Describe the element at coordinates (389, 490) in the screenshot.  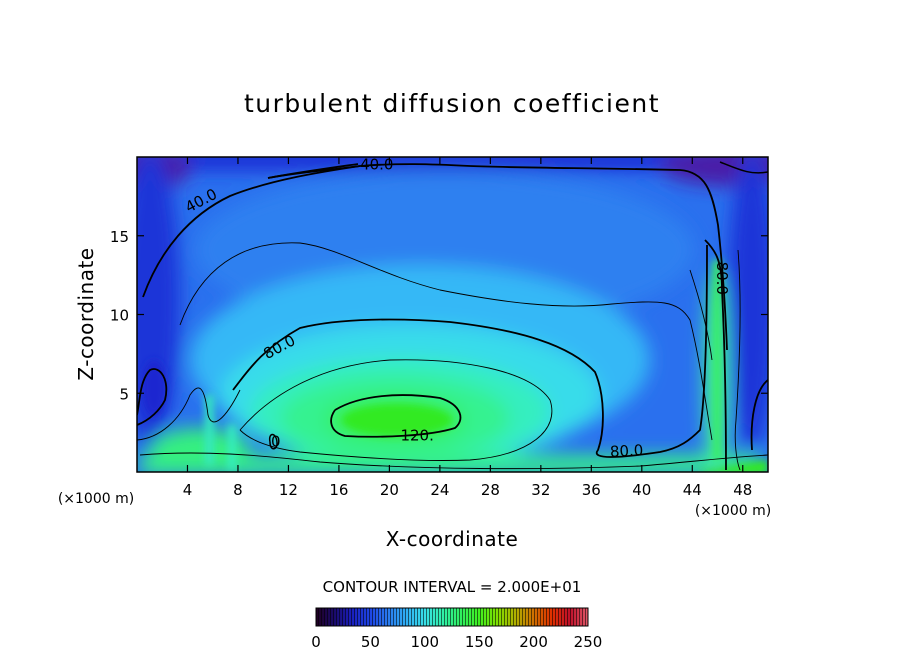
I see `x-tick-label: 20` at that location.